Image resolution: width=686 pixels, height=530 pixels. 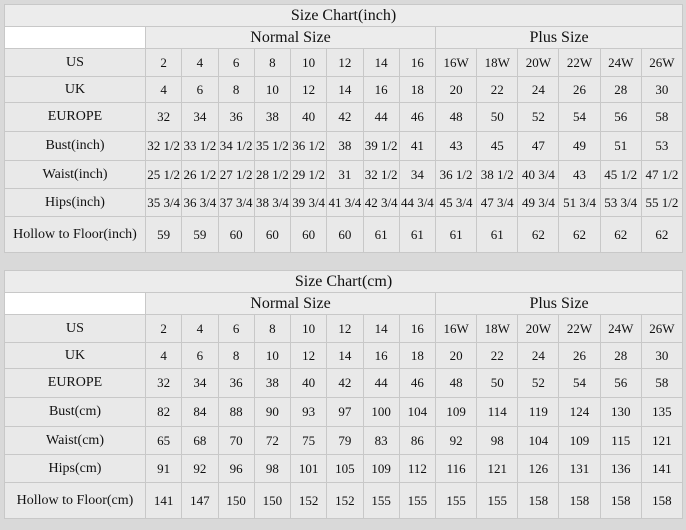 I want to click on size-cell: 79, so click(x=345, y=440).